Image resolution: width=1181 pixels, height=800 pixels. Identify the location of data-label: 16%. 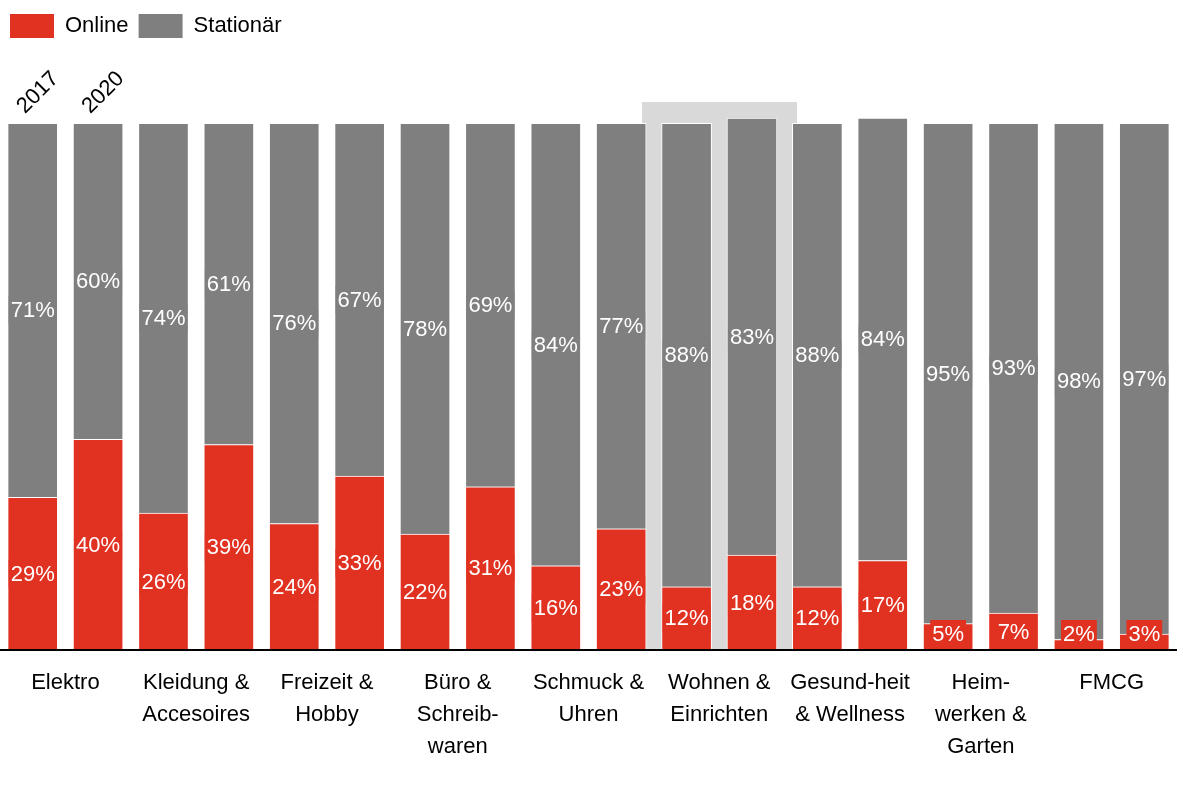
(555, 607).